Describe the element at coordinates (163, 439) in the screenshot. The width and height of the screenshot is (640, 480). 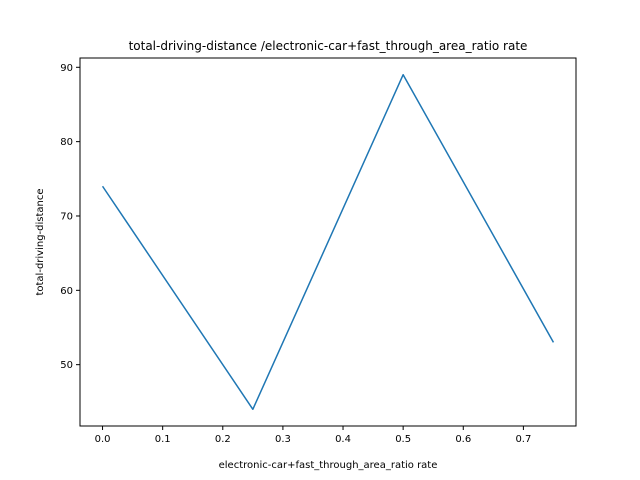
I see `x-tick-label: 0.1` at that location.